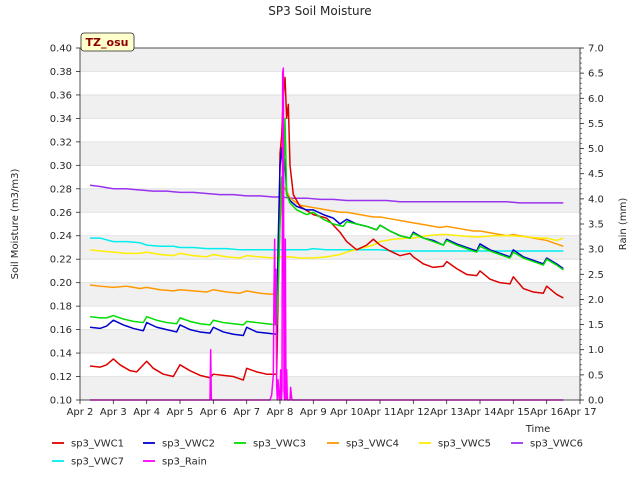  I want to click on x-tick-label: Apr 16, so click(546, 412).